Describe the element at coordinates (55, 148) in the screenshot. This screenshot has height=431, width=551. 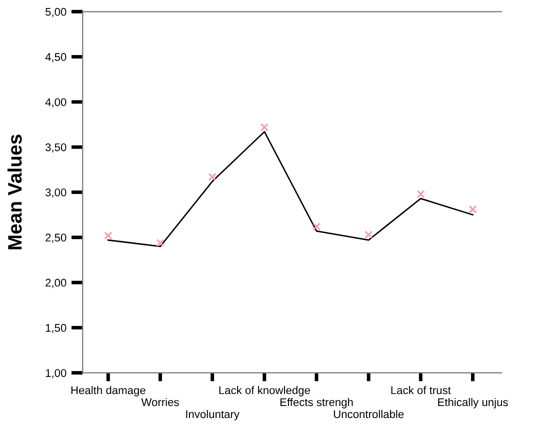
I see `y-tick-label: 3,50` at that location.